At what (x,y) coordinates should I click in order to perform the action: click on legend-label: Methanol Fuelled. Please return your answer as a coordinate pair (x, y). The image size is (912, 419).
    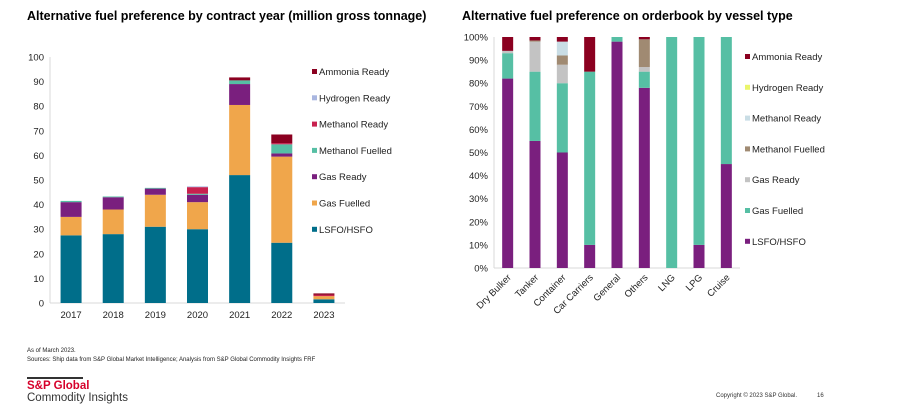
    Looking at the image, I should click on (355, 151).